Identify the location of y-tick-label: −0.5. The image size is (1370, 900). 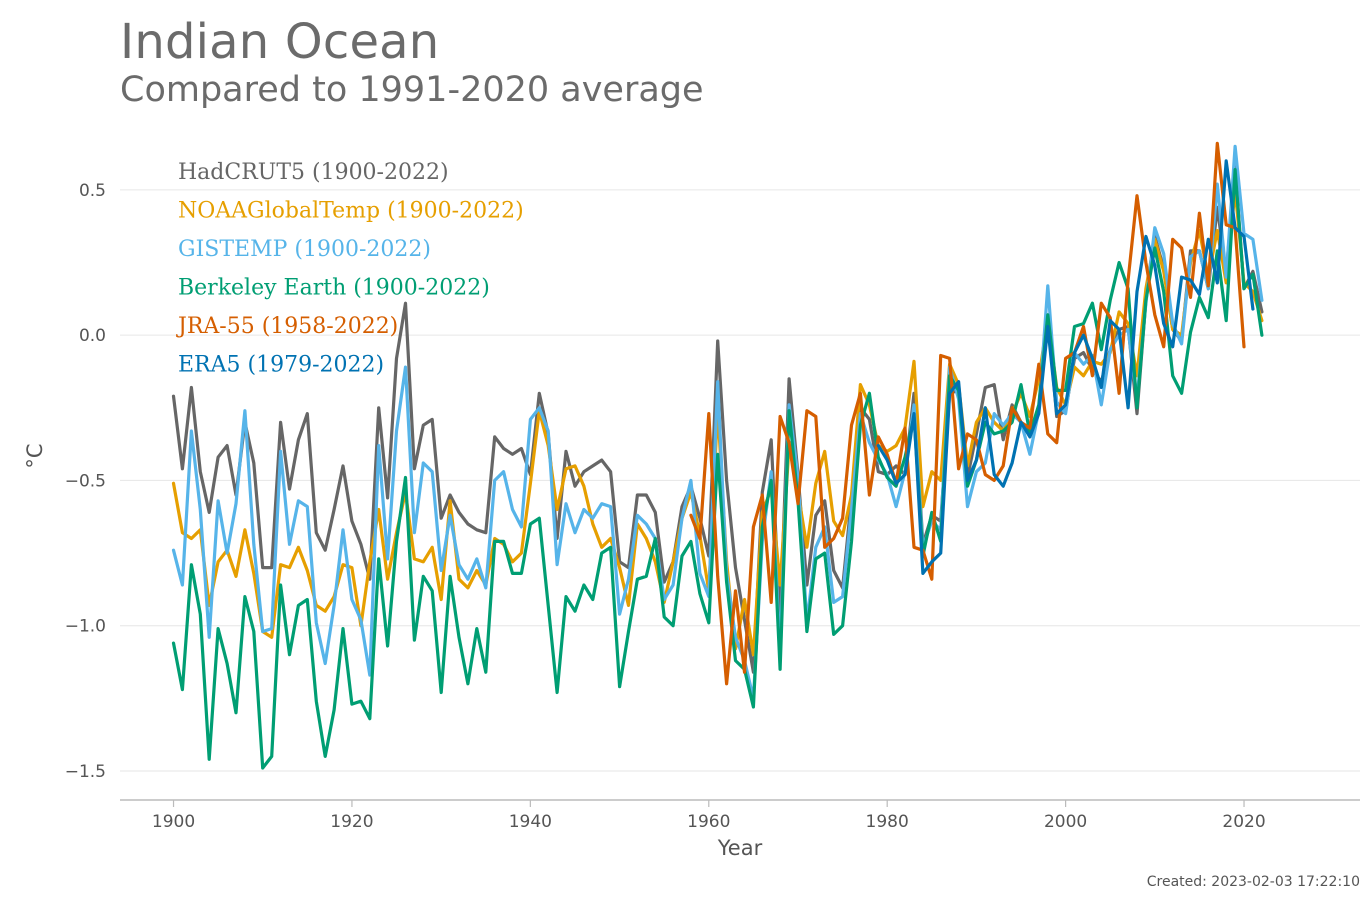
(85, 481).